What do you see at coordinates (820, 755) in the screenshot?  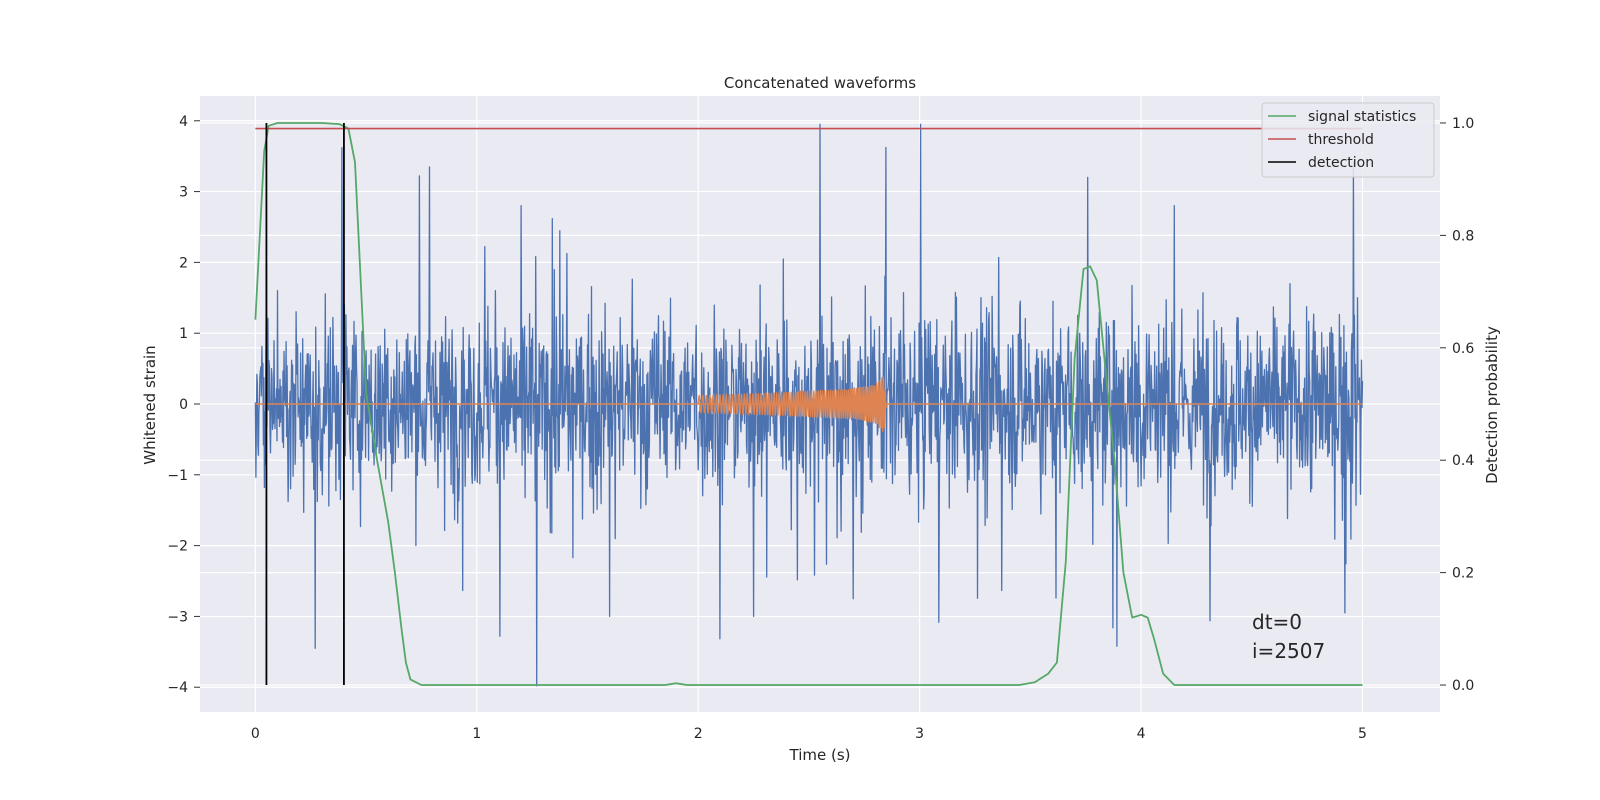 I see `x-axis-label: Time (s)` at bounding box center [820, 755].